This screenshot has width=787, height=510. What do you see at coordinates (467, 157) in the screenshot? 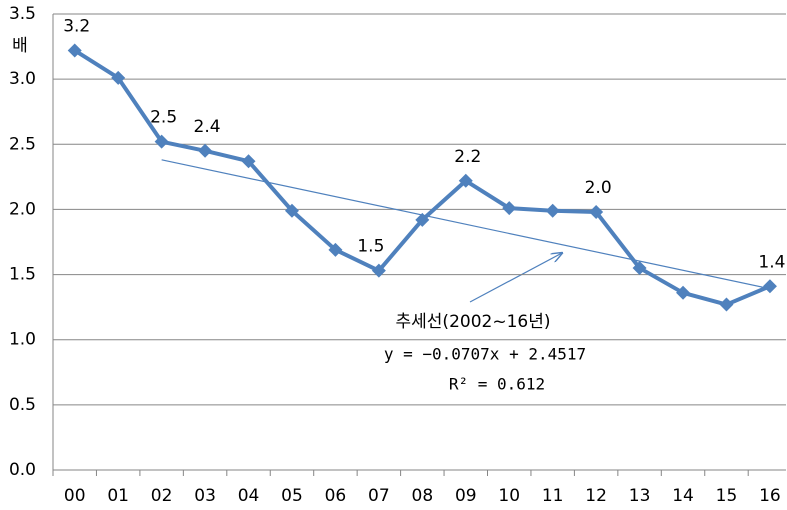
I see `data-label: 2.2` at bounding box center [467, 157].